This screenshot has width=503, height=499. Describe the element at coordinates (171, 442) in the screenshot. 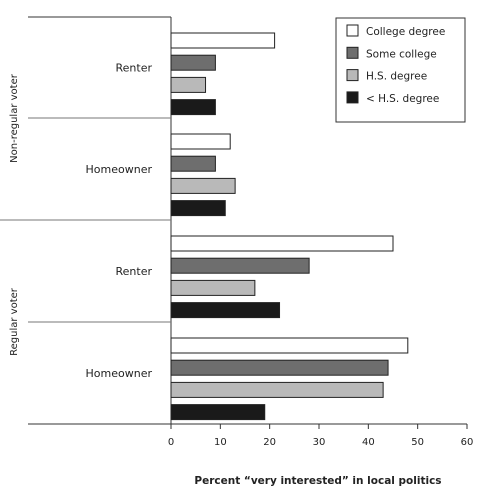

I see `x-tick-label: 0` at that location.